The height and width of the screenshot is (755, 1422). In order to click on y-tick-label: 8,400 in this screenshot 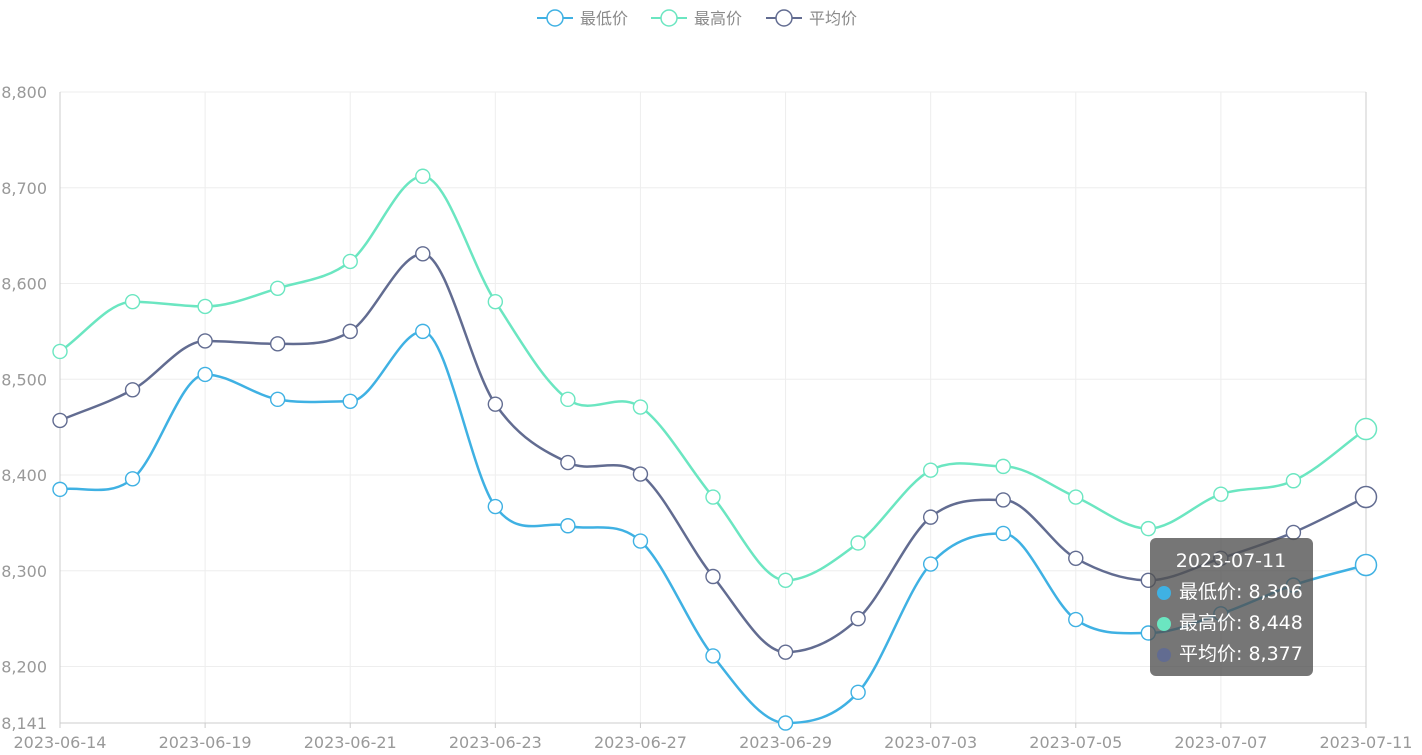, I will do `click(24, 475)`.